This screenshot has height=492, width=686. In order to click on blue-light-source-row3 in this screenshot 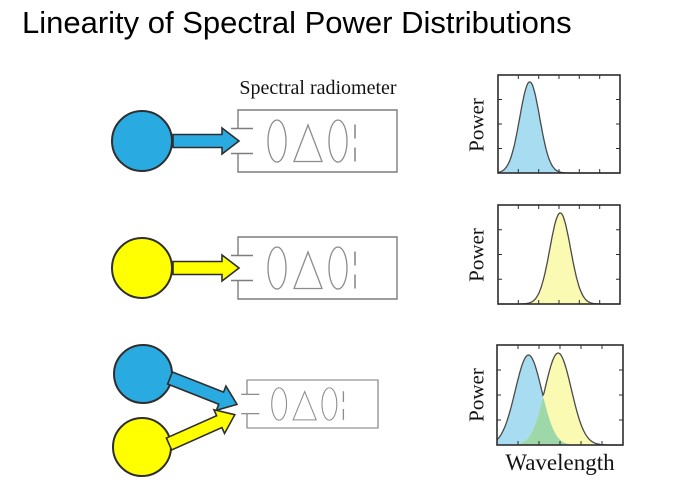, I will do `click(143, 374)`.